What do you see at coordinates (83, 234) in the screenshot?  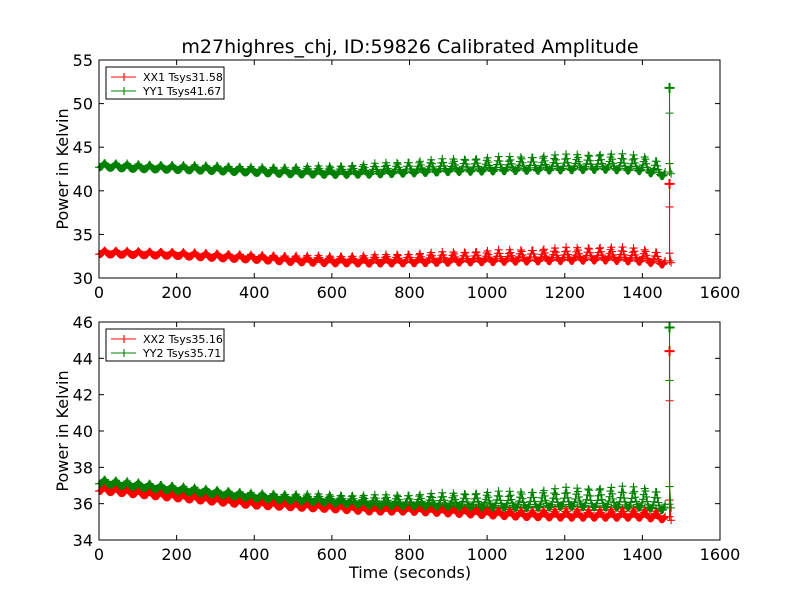 I see `y-tick-label: 35` at bounding box center [83, 234].